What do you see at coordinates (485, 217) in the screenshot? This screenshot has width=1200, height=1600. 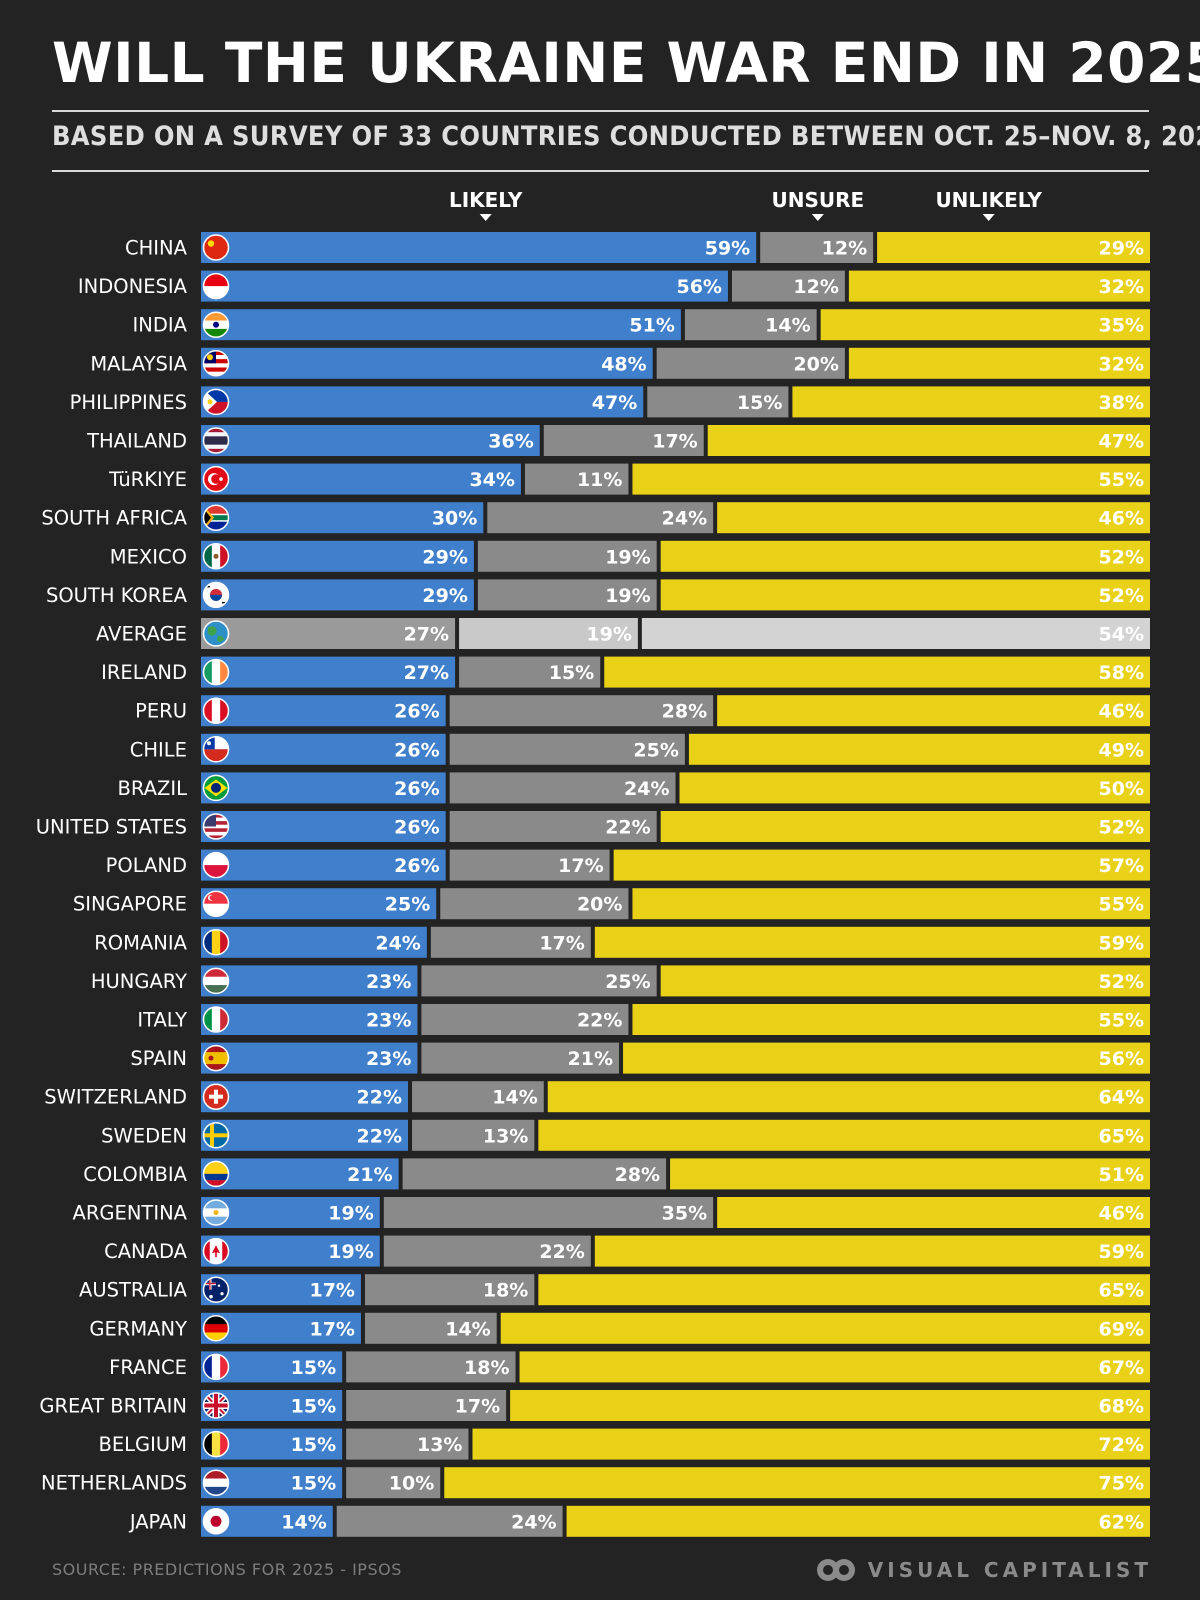 I see `legend-arrow-likely` at bounding box center [485, 217].